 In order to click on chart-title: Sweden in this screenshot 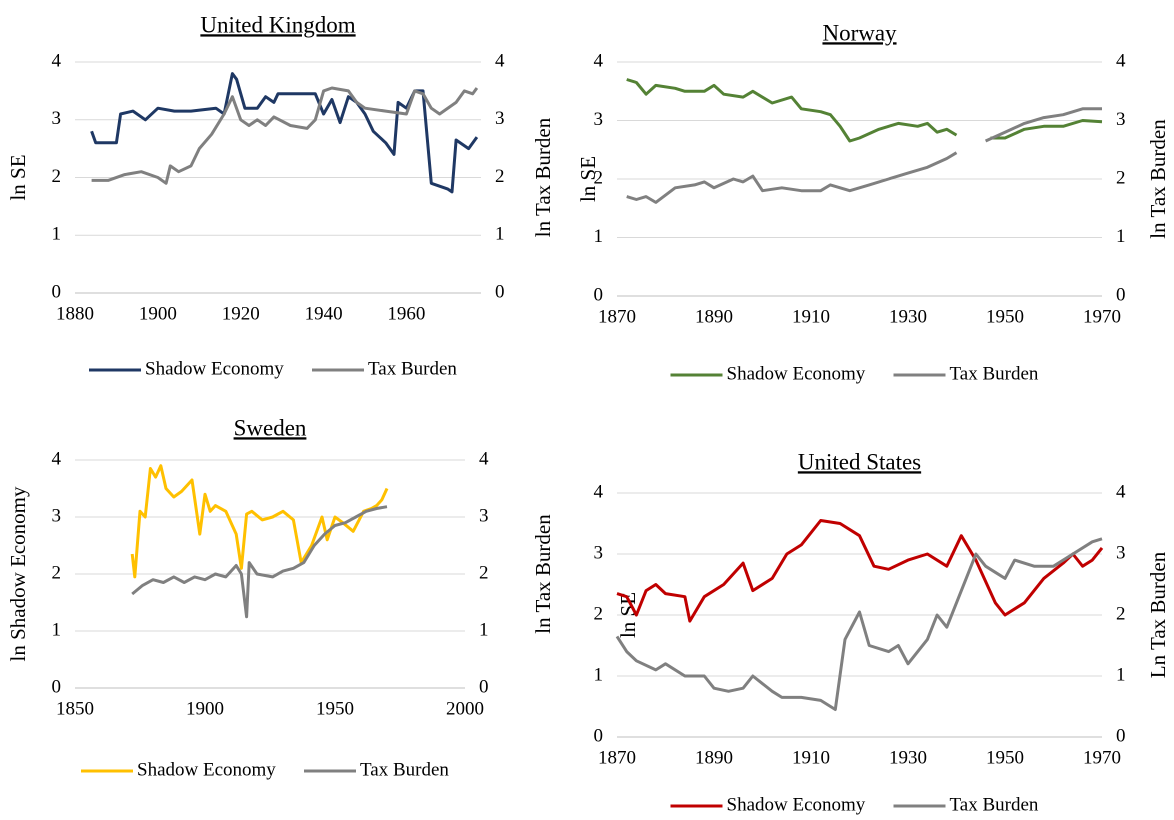, I will do `click(270, 427)`.